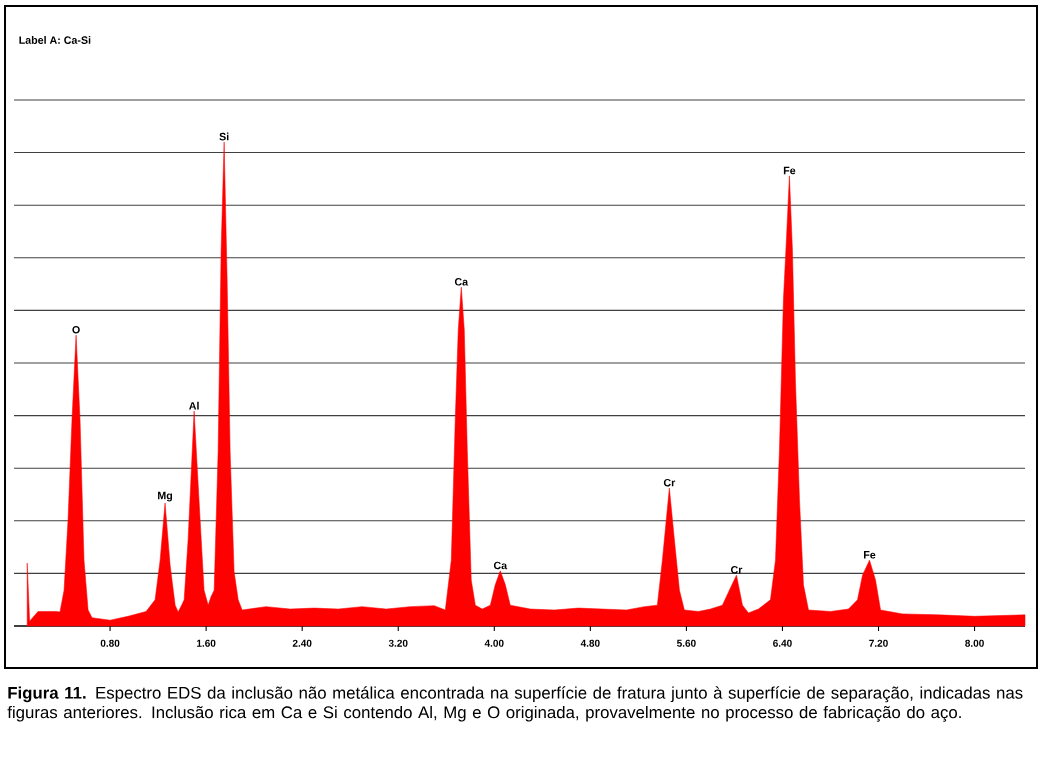 This screenshot has height=770, width=1040. I want to click on x-tick-label: 3.20, so click(398, 643).